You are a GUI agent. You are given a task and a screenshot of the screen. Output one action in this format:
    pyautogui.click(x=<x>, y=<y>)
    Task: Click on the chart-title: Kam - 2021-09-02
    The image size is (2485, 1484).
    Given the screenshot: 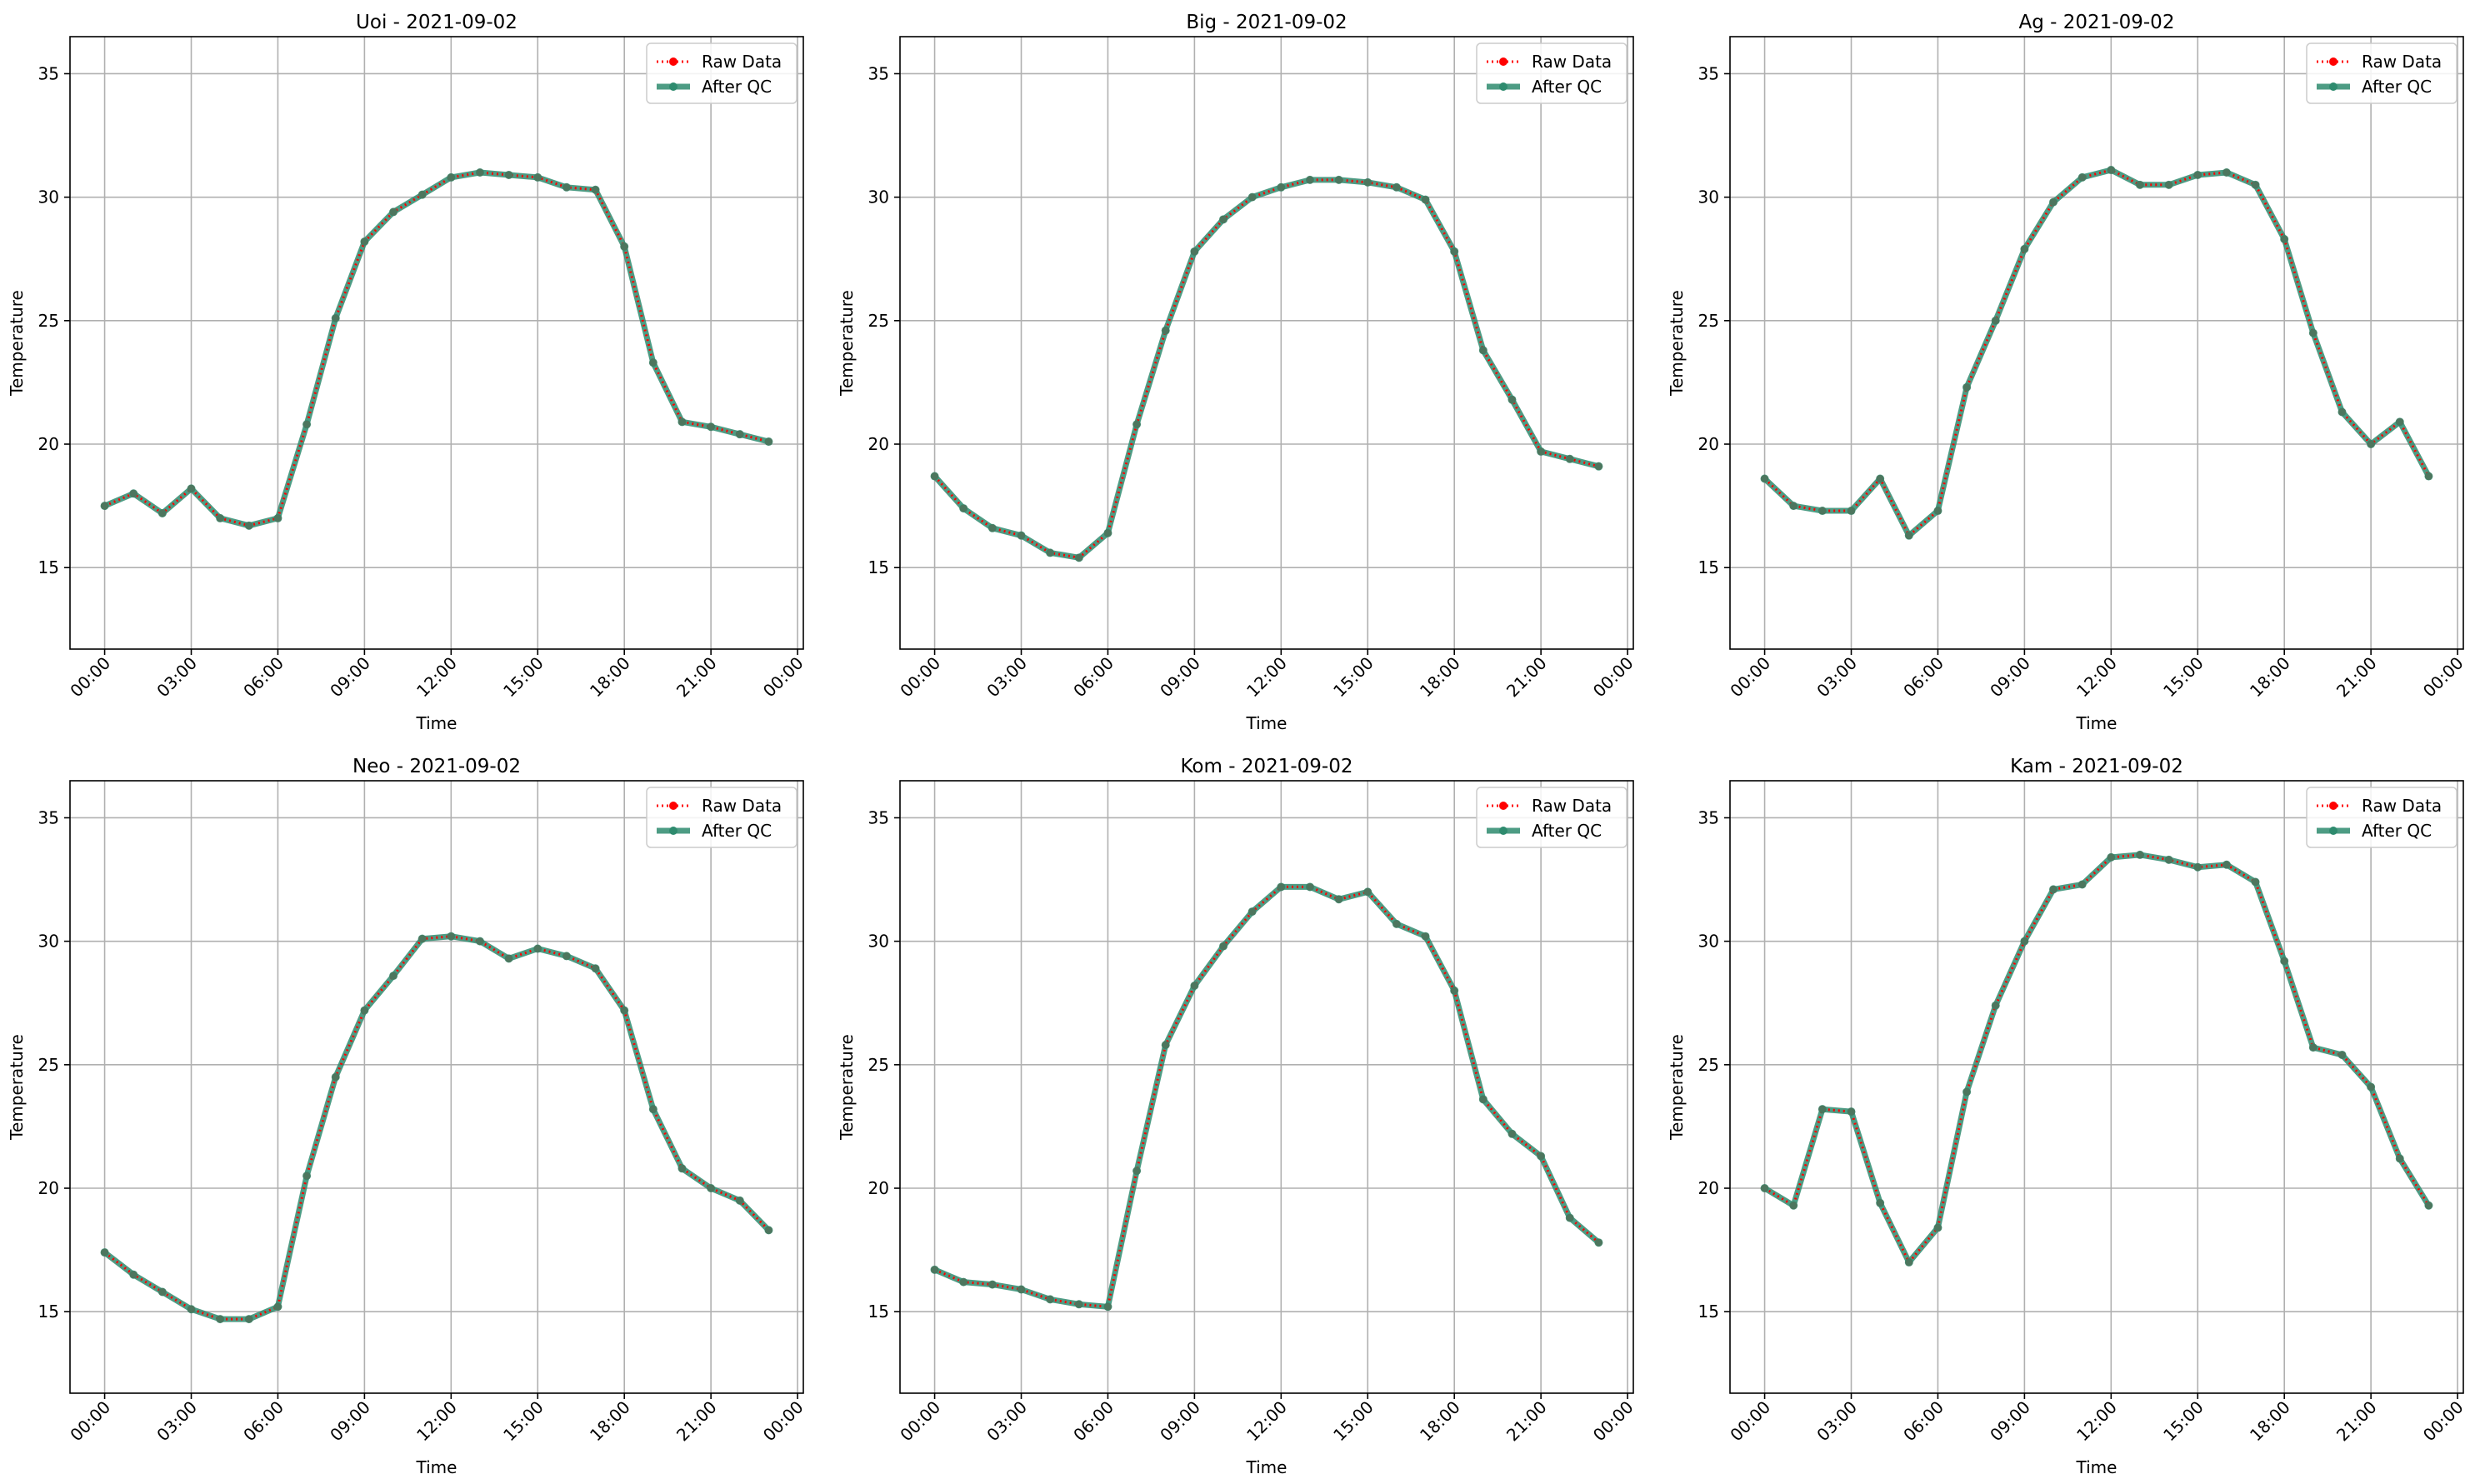 What is the action you would take?
    pyautogui.click(x=2096, y=766)
    